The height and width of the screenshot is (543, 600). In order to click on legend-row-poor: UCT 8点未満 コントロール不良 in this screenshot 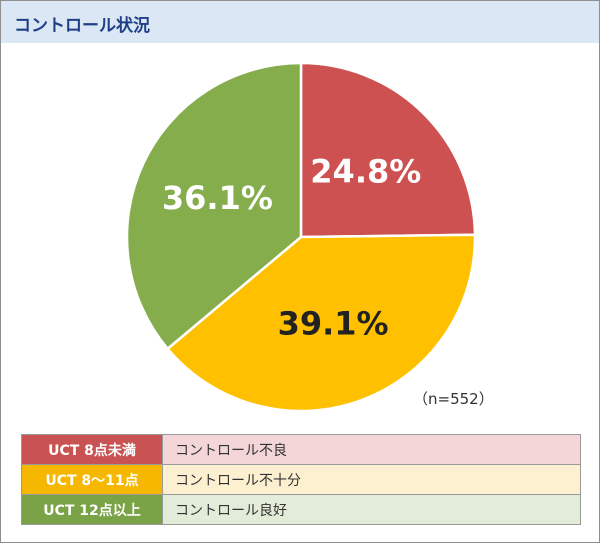, I will do `click(301, 449)`.